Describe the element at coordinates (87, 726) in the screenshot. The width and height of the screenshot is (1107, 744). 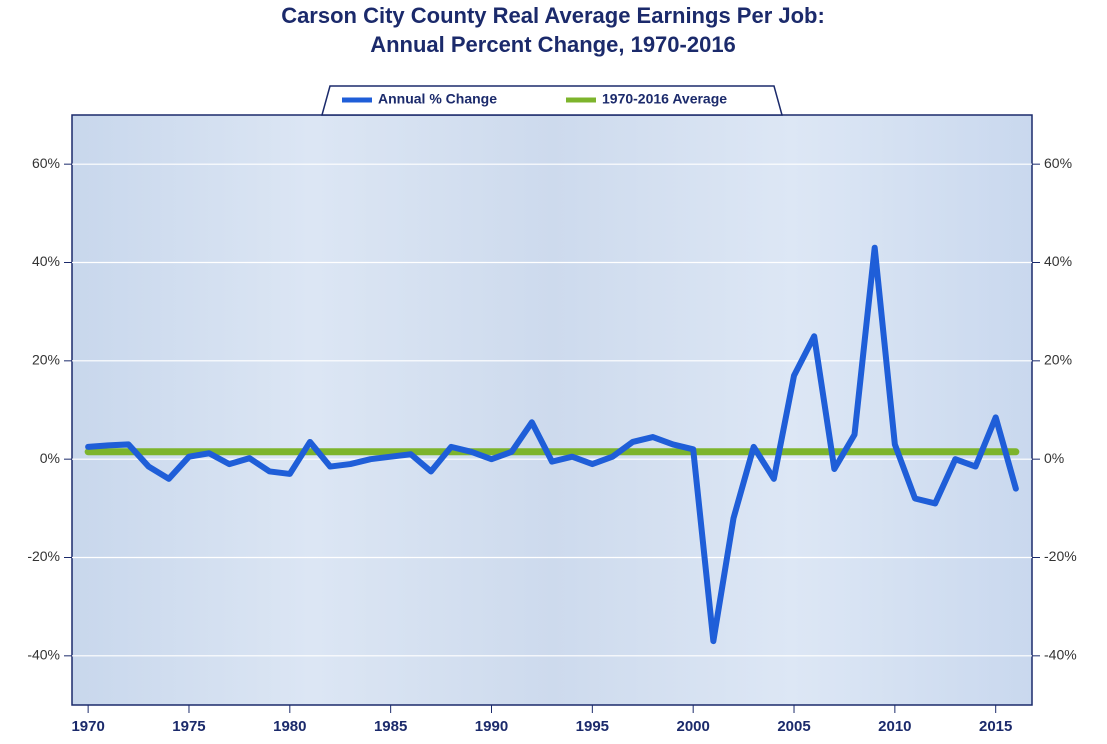
I see `x-tick-label: 1970` at that location.